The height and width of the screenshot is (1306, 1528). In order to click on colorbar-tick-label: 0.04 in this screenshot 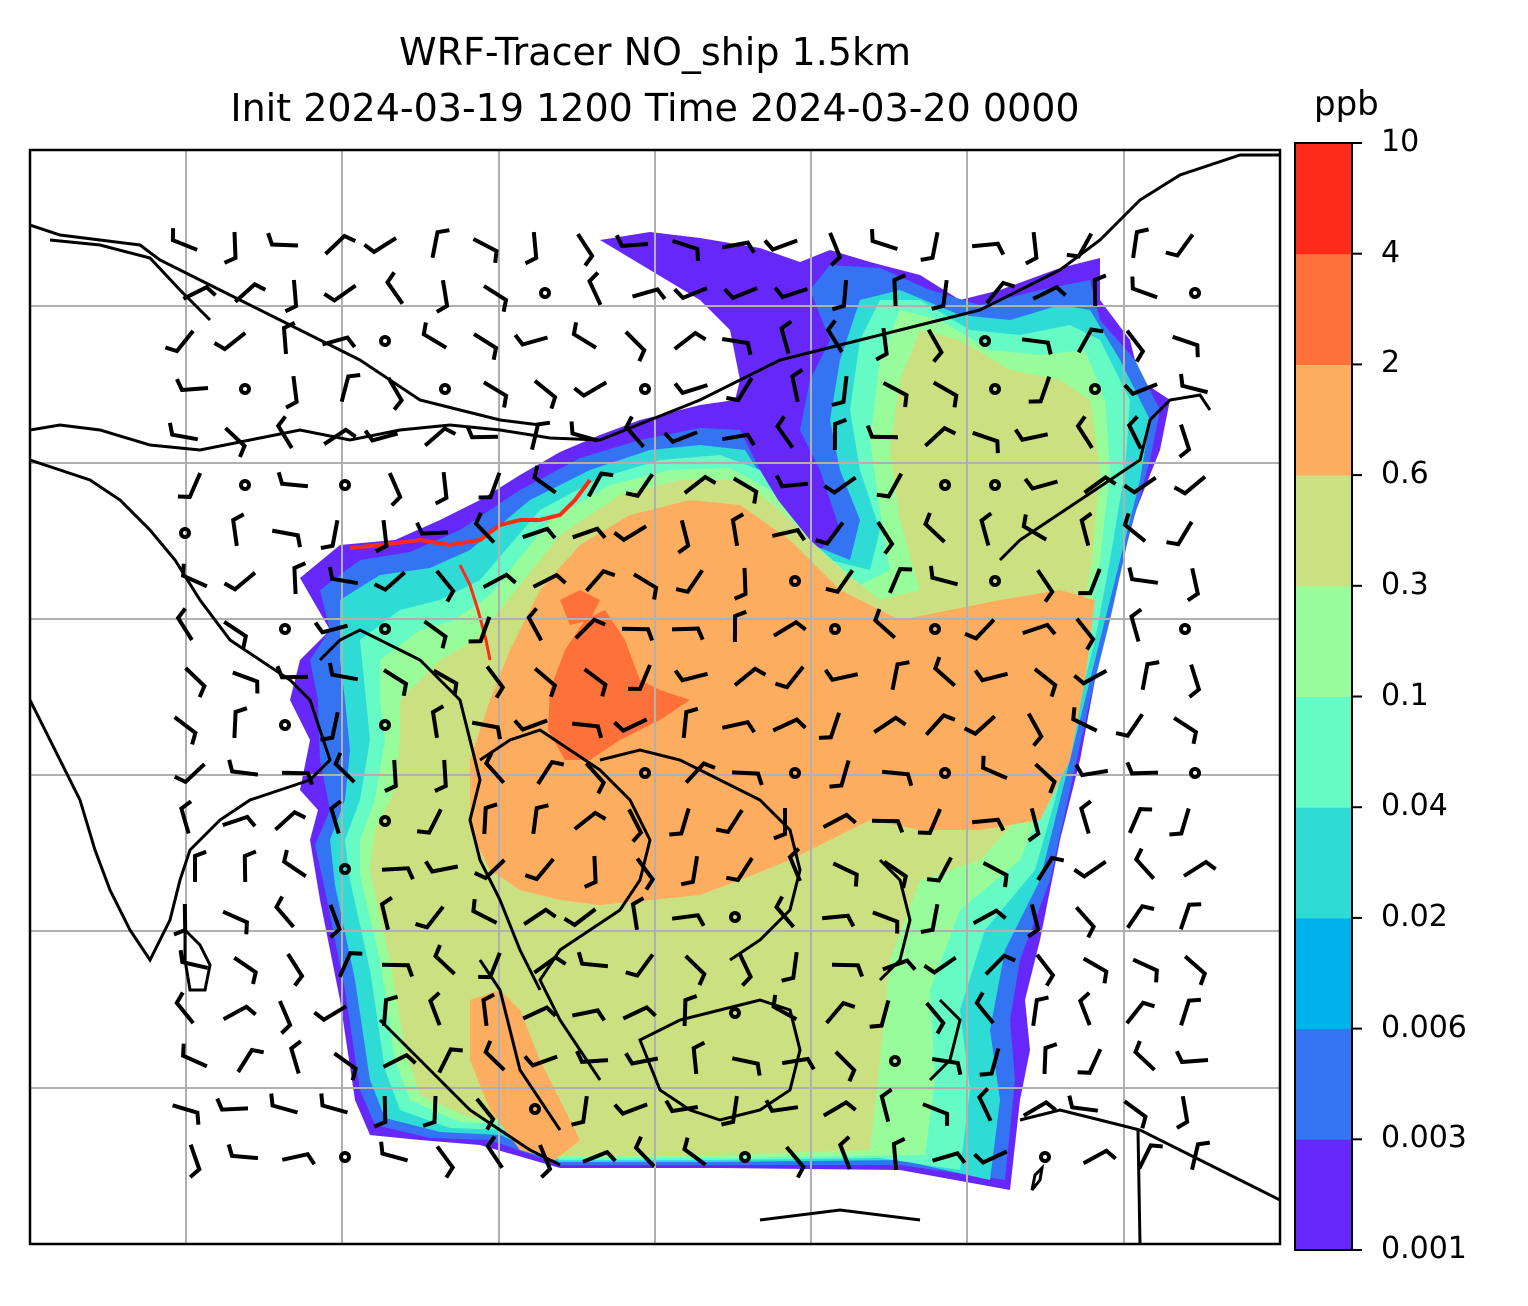, I will do `click(1414, 806)`.